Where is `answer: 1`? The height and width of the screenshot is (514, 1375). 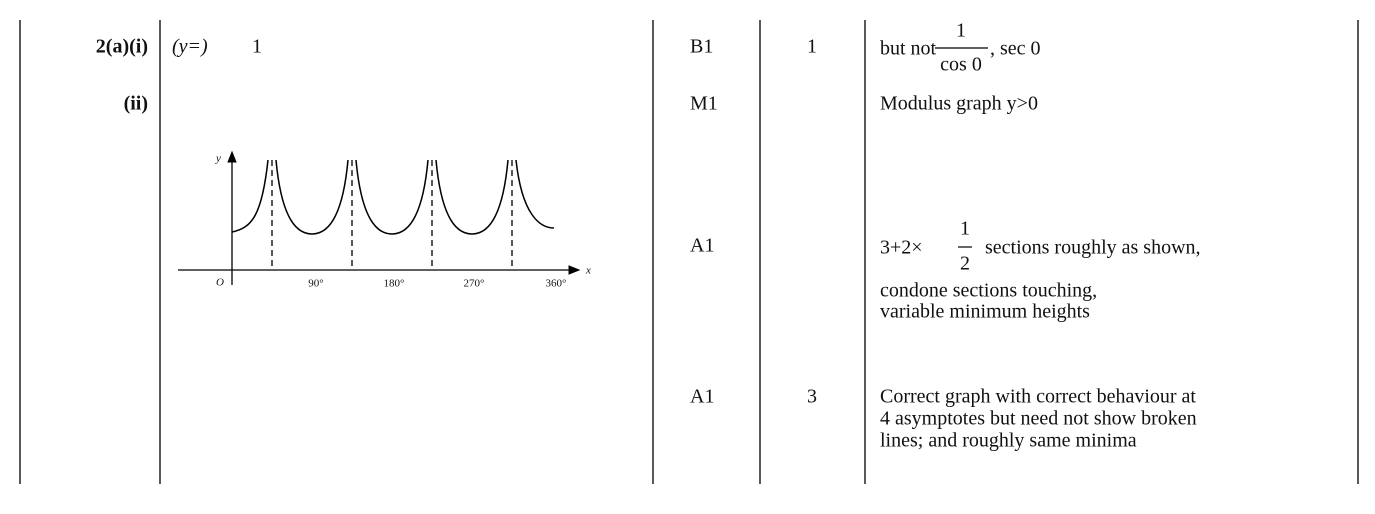
answer: 1 is located at coordinates (257, 47).